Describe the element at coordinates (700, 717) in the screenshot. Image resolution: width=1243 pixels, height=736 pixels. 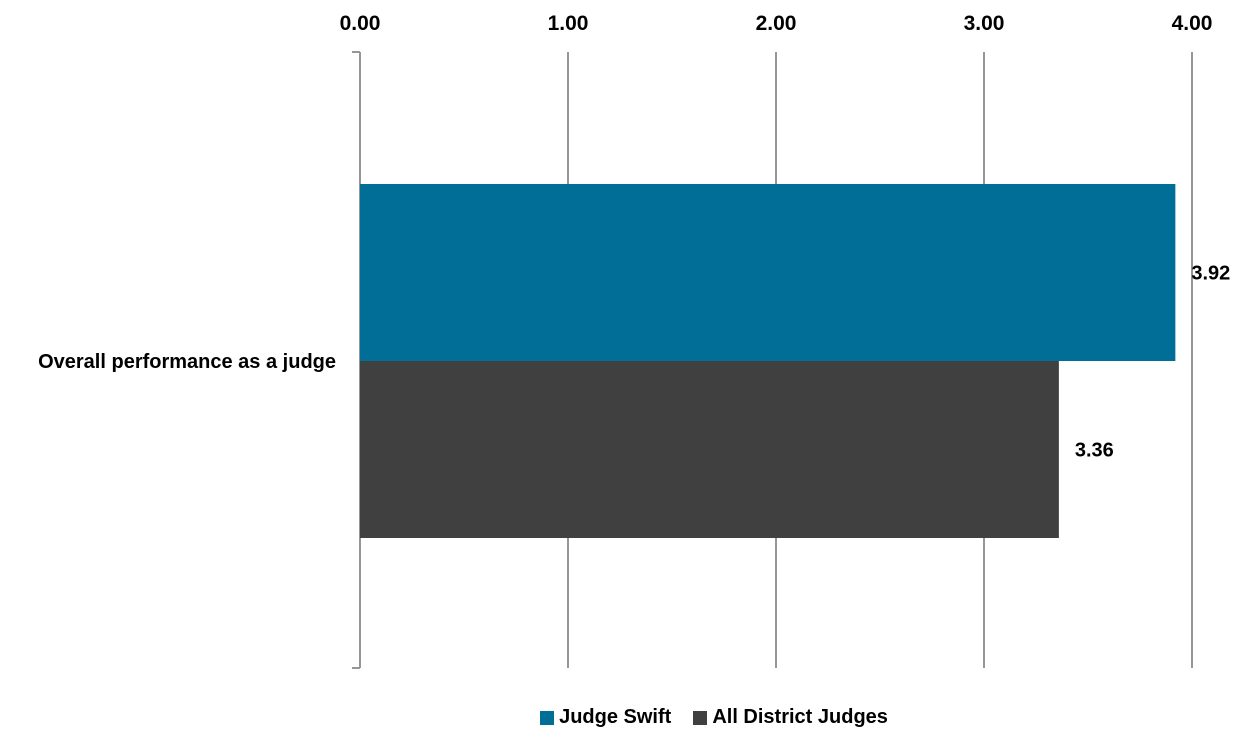
I see `legend-swatch-all-district-judges` at that location.